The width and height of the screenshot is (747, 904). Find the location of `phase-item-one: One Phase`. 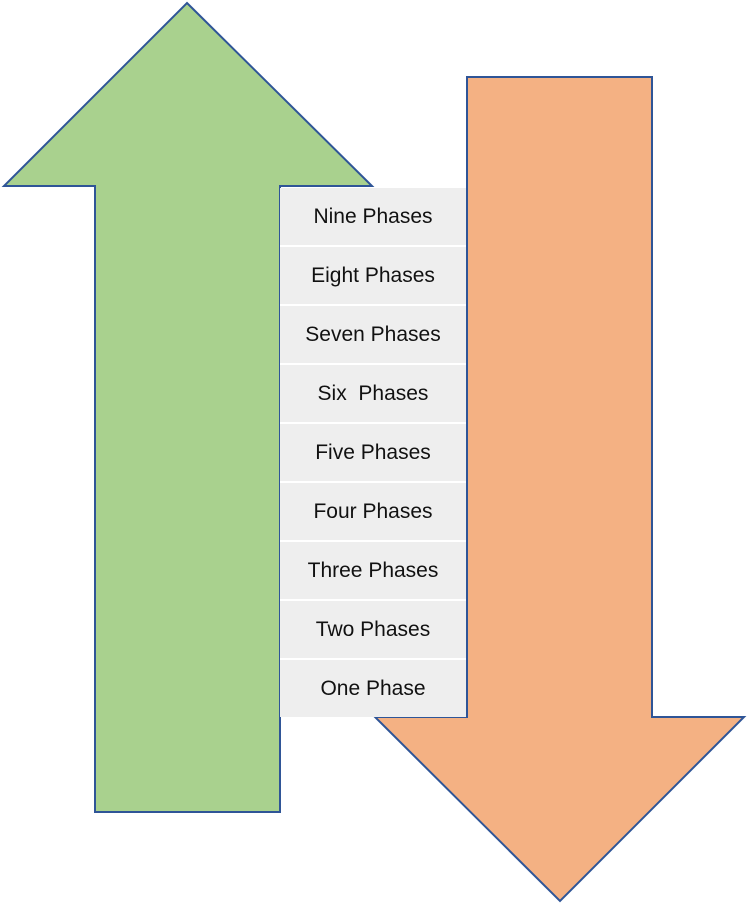

phase-item-one: One Phase is located at coordinates (373, 688).